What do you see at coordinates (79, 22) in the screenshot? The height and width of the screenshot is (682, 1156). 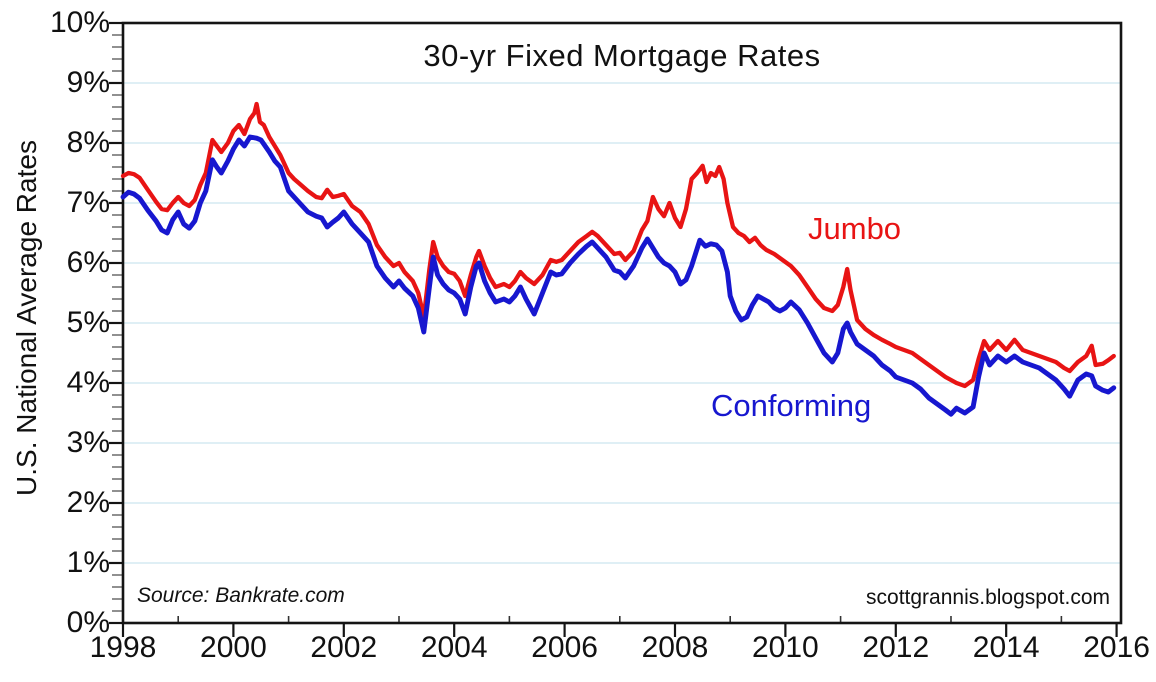 I see `y-tick-label: 10%` at bounding box center [79, 22].